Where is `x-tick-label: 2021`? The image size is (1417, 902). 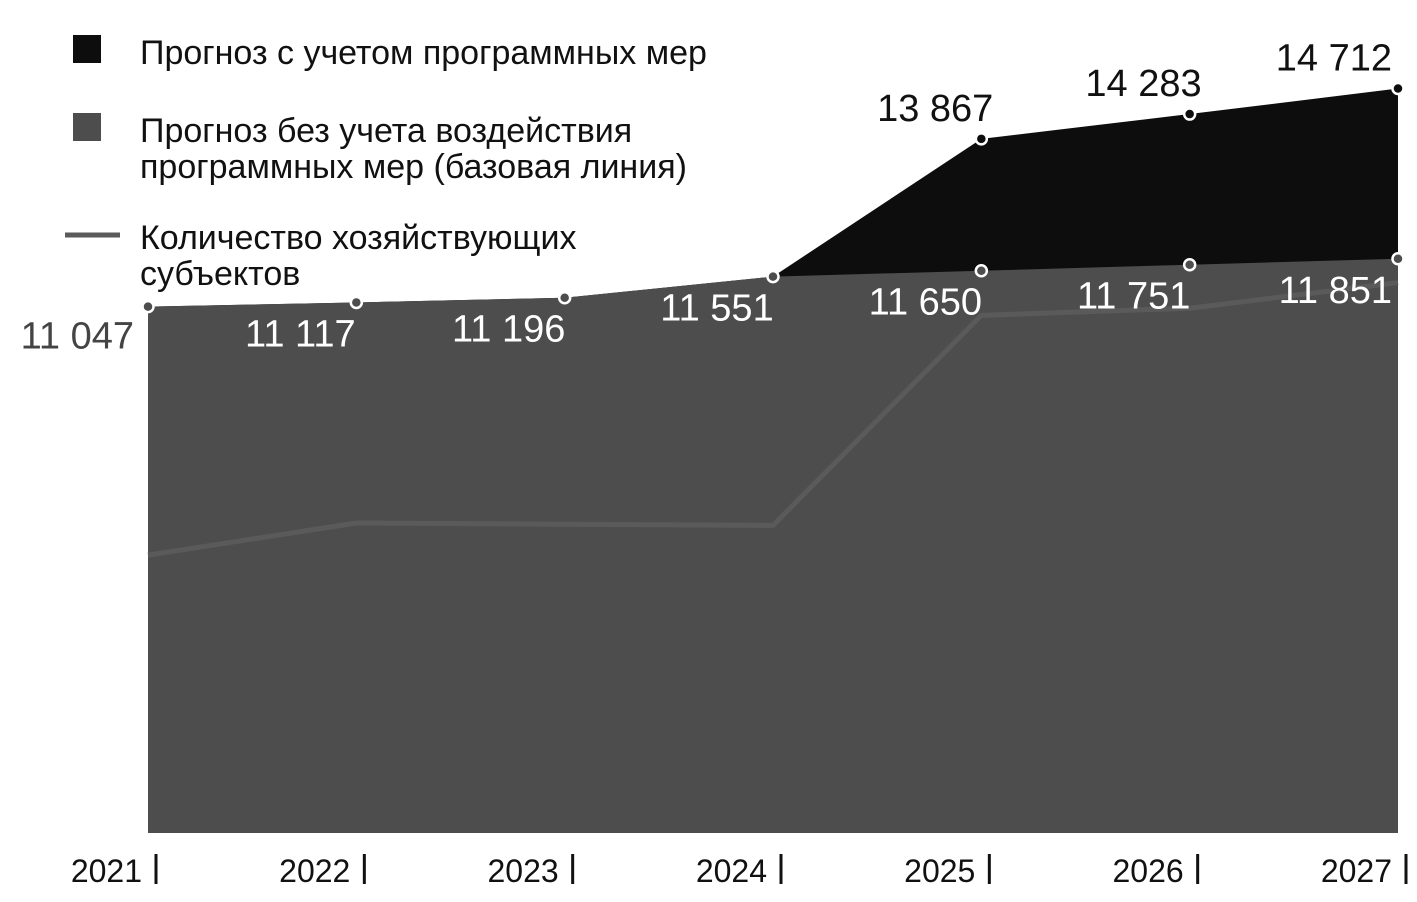 x-tick-label: 2021 is located at coordinates (106, 871).